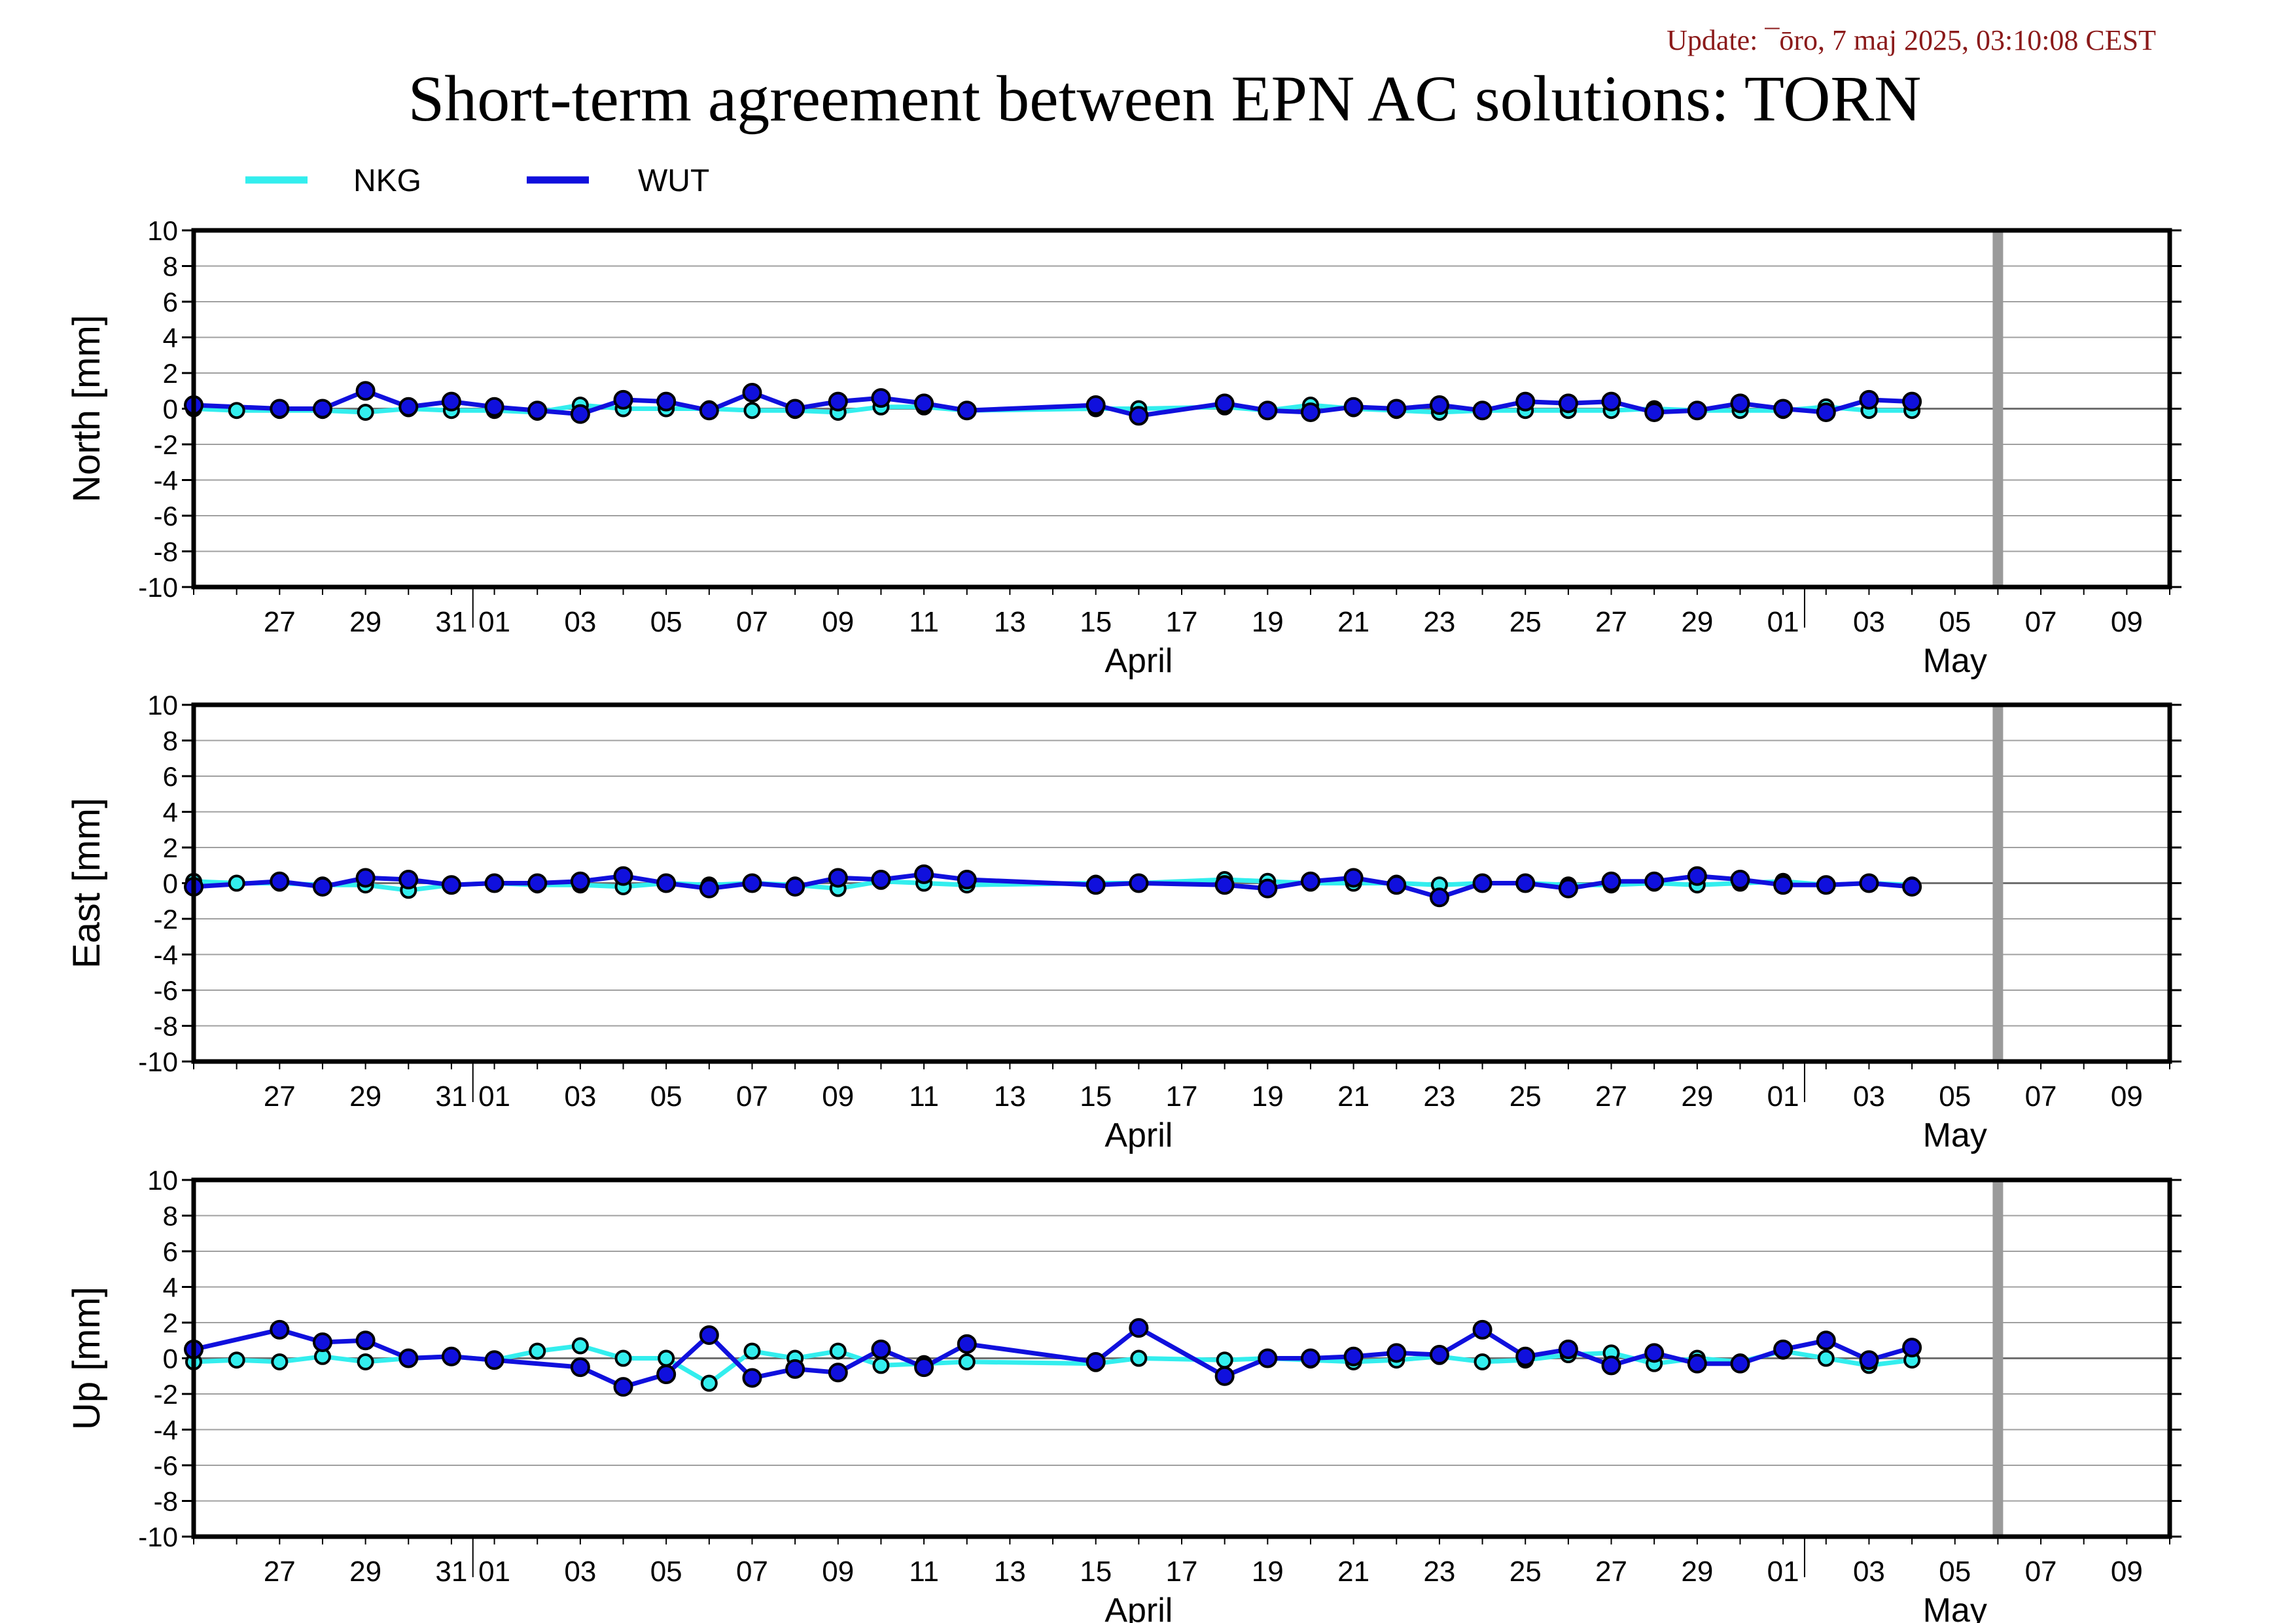 This screenshot has height=1623, width=2296. What do you see at coordinates (451, 1096) in the screenshot?
I see `x-tick-label: 31` at bounding box center [451, 1096].